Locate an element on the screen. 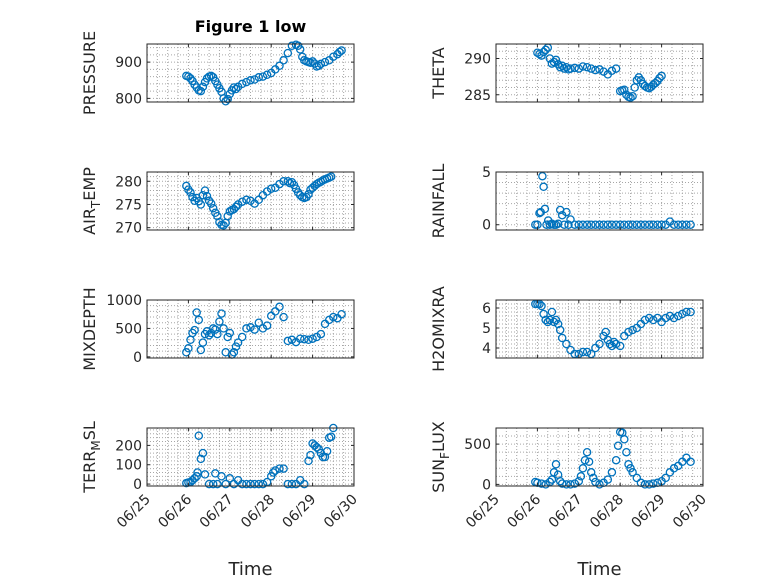  x-tick-label: 06/26 is located at coordinates (524, 511).